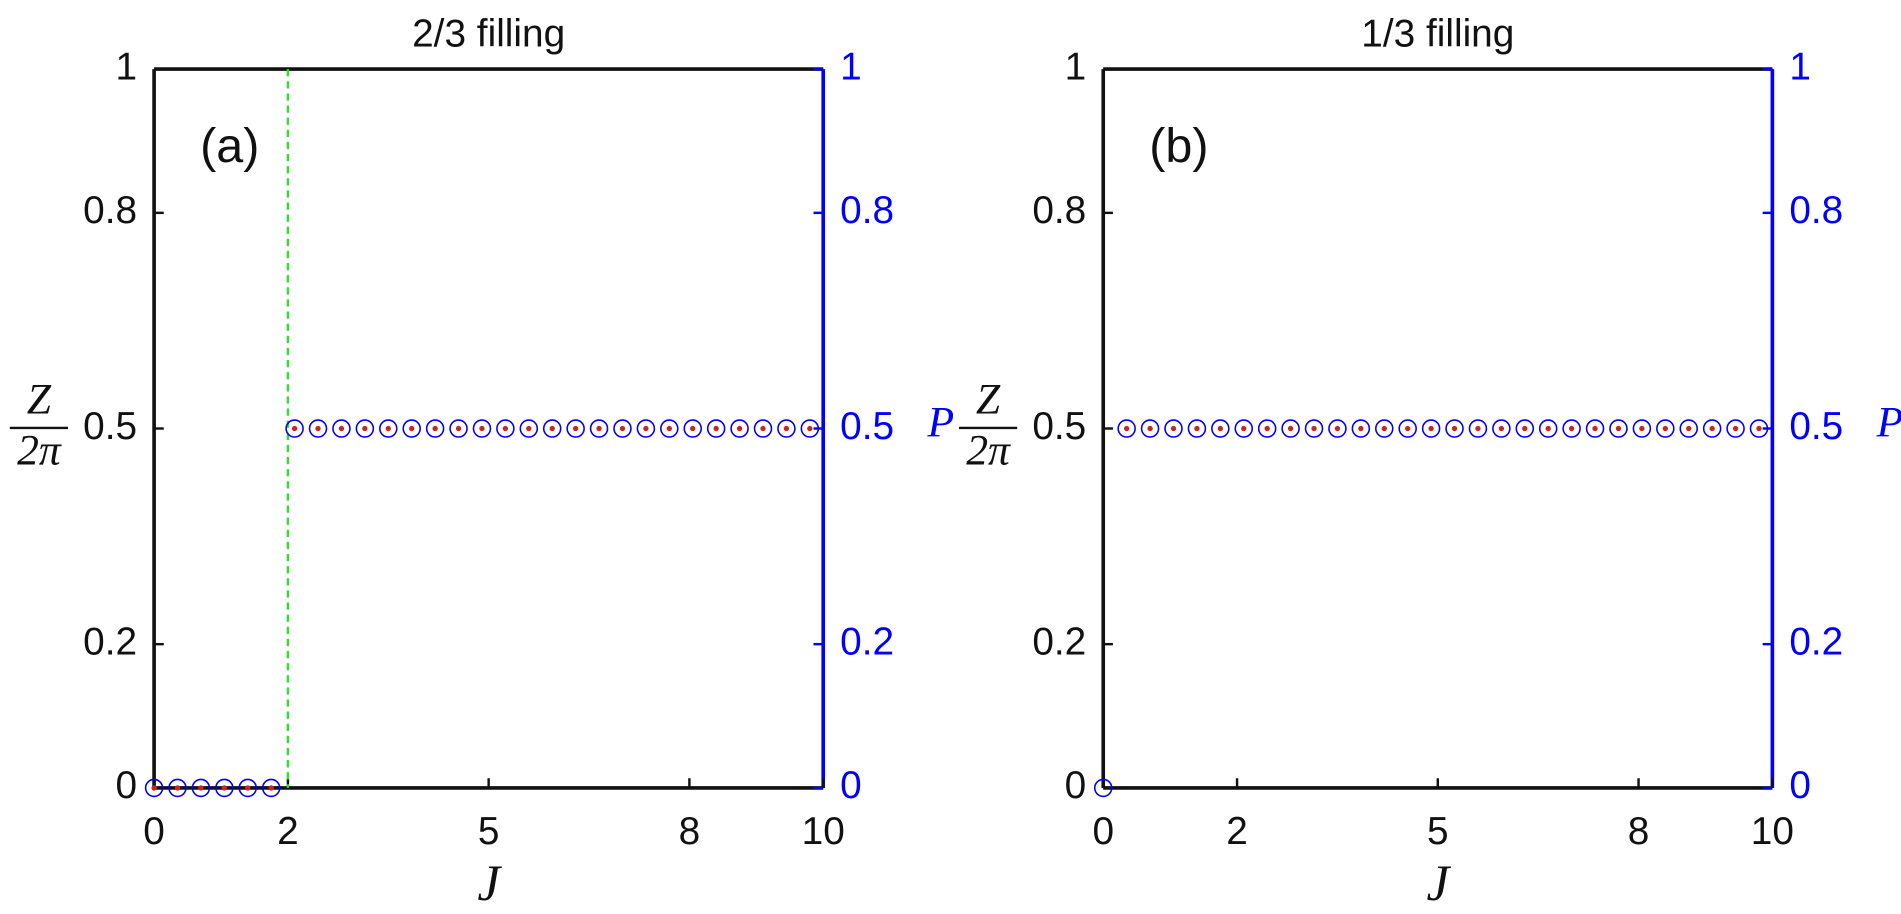 This screenshot has height=914, width=1901. Describe the element at coordinates (1888, 423) in the screenshot. I see `y2-axis-label: P` at that location.